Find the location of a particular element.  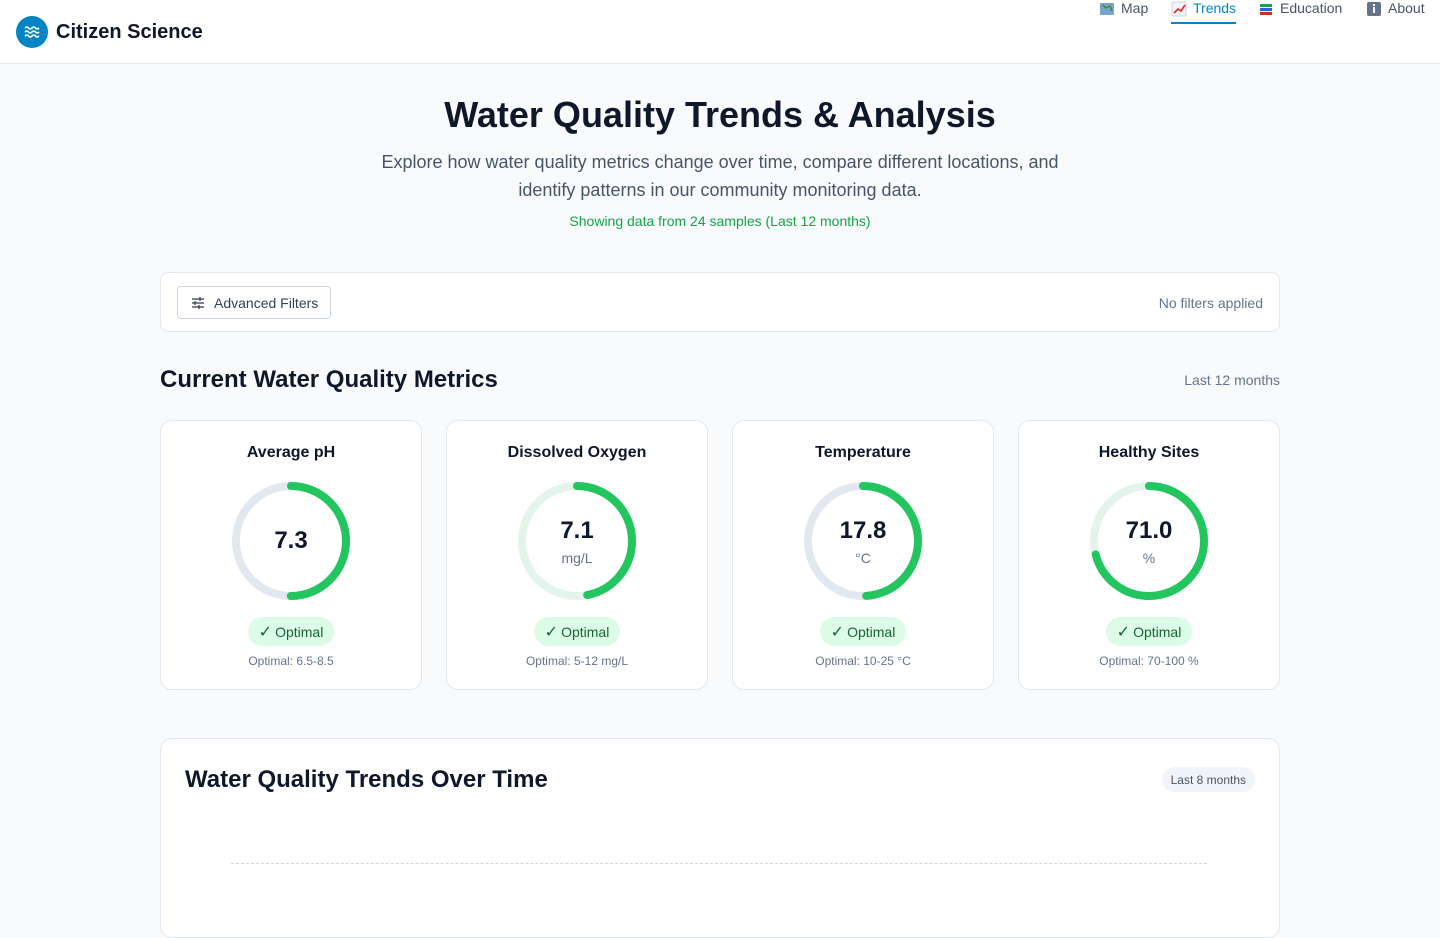

optimal-range: Optimal: 70-100 % is located at coordinates (1149, 661).